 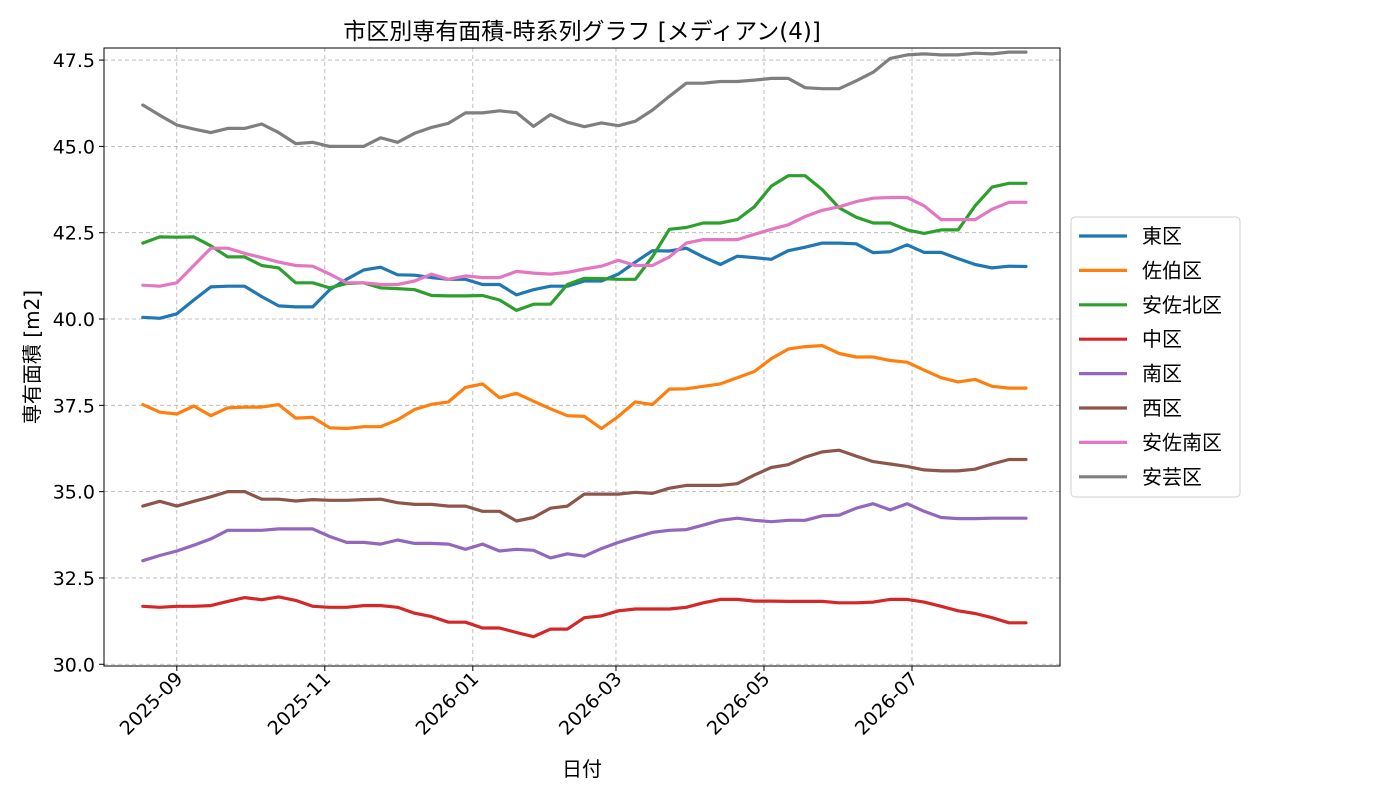 I want to click on y-tick-label: 40.0, so click(x=74, y=320).